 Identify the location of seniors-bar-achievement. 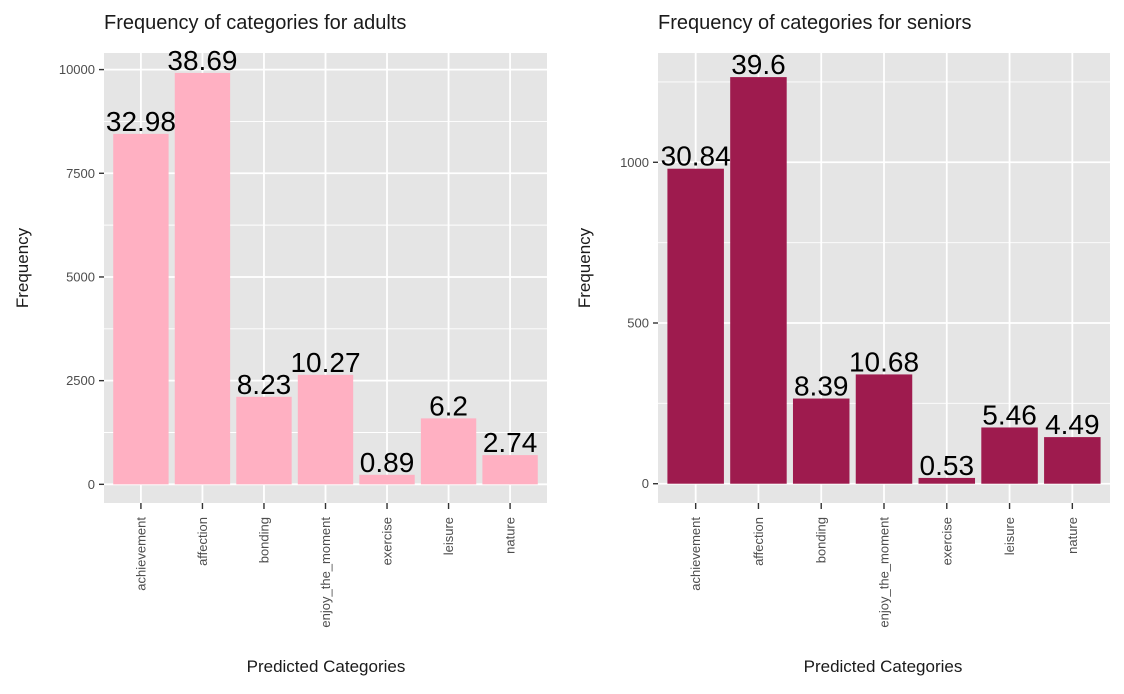
(695, 326).